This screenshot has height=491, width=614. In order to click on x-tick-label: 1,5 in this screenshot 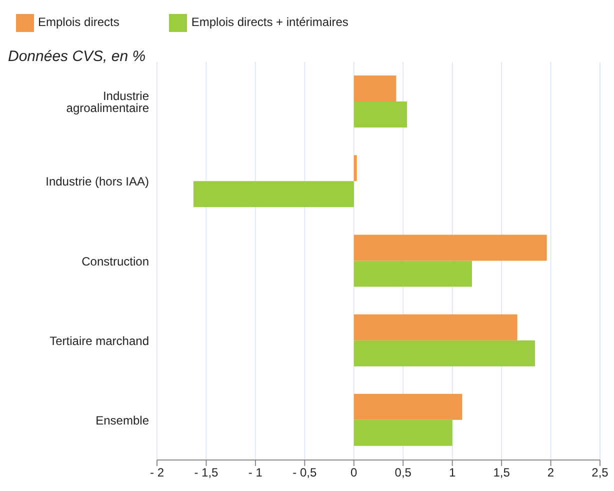, I will do `click(501, 473)`.